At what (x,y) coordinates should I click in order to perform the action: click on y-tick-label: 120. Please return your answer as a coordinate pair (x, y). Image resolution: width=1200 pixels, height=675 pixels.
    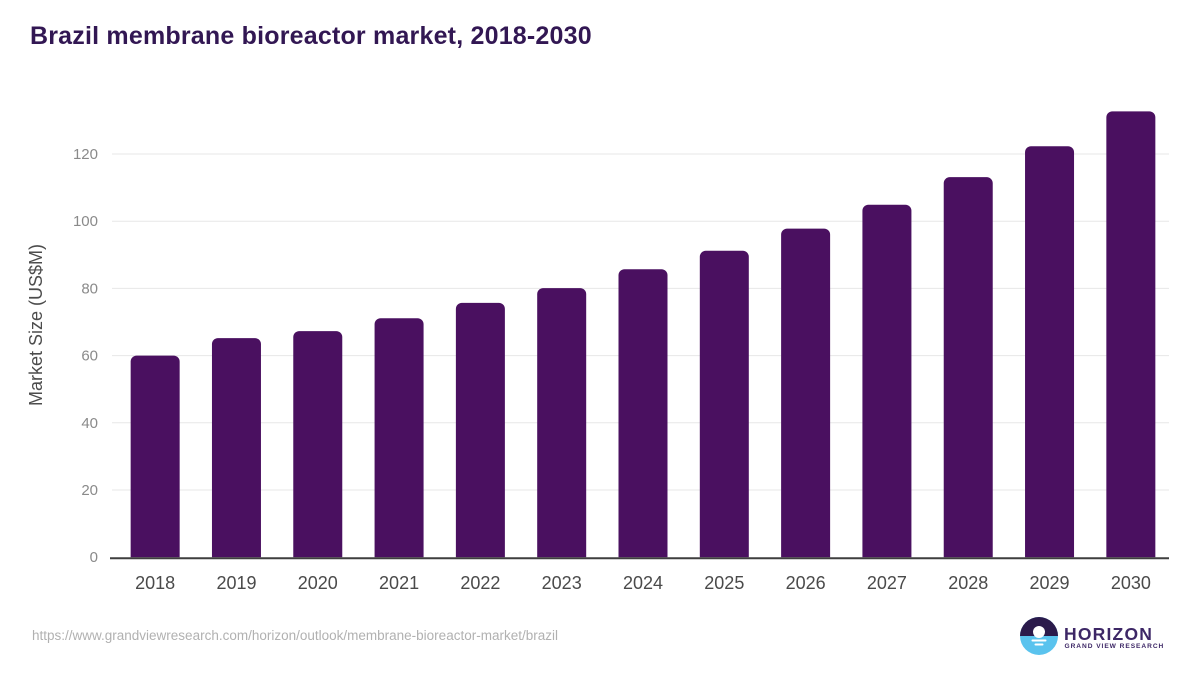
    Looking at the image, I should click on (85, 154).